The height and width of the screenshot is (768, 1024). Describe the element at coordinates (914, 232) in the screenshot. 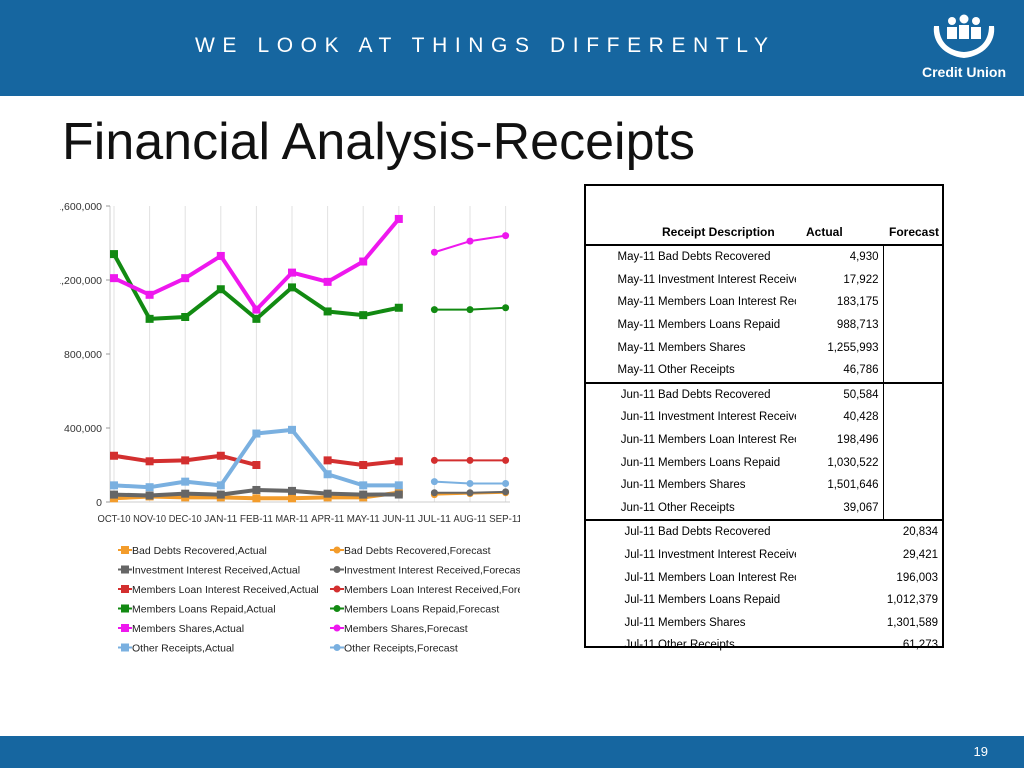

I see `header-forecast: Forecast` at that location.